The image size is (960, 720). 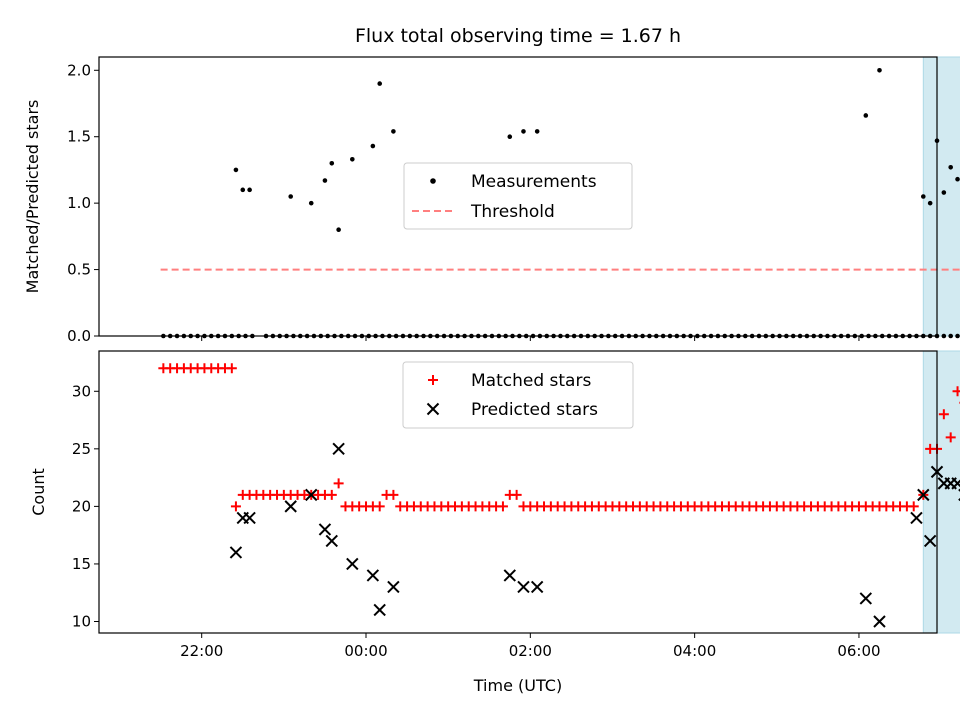 I want to click on top-y-tick-label: 1.0, so click(x=79, y=203).